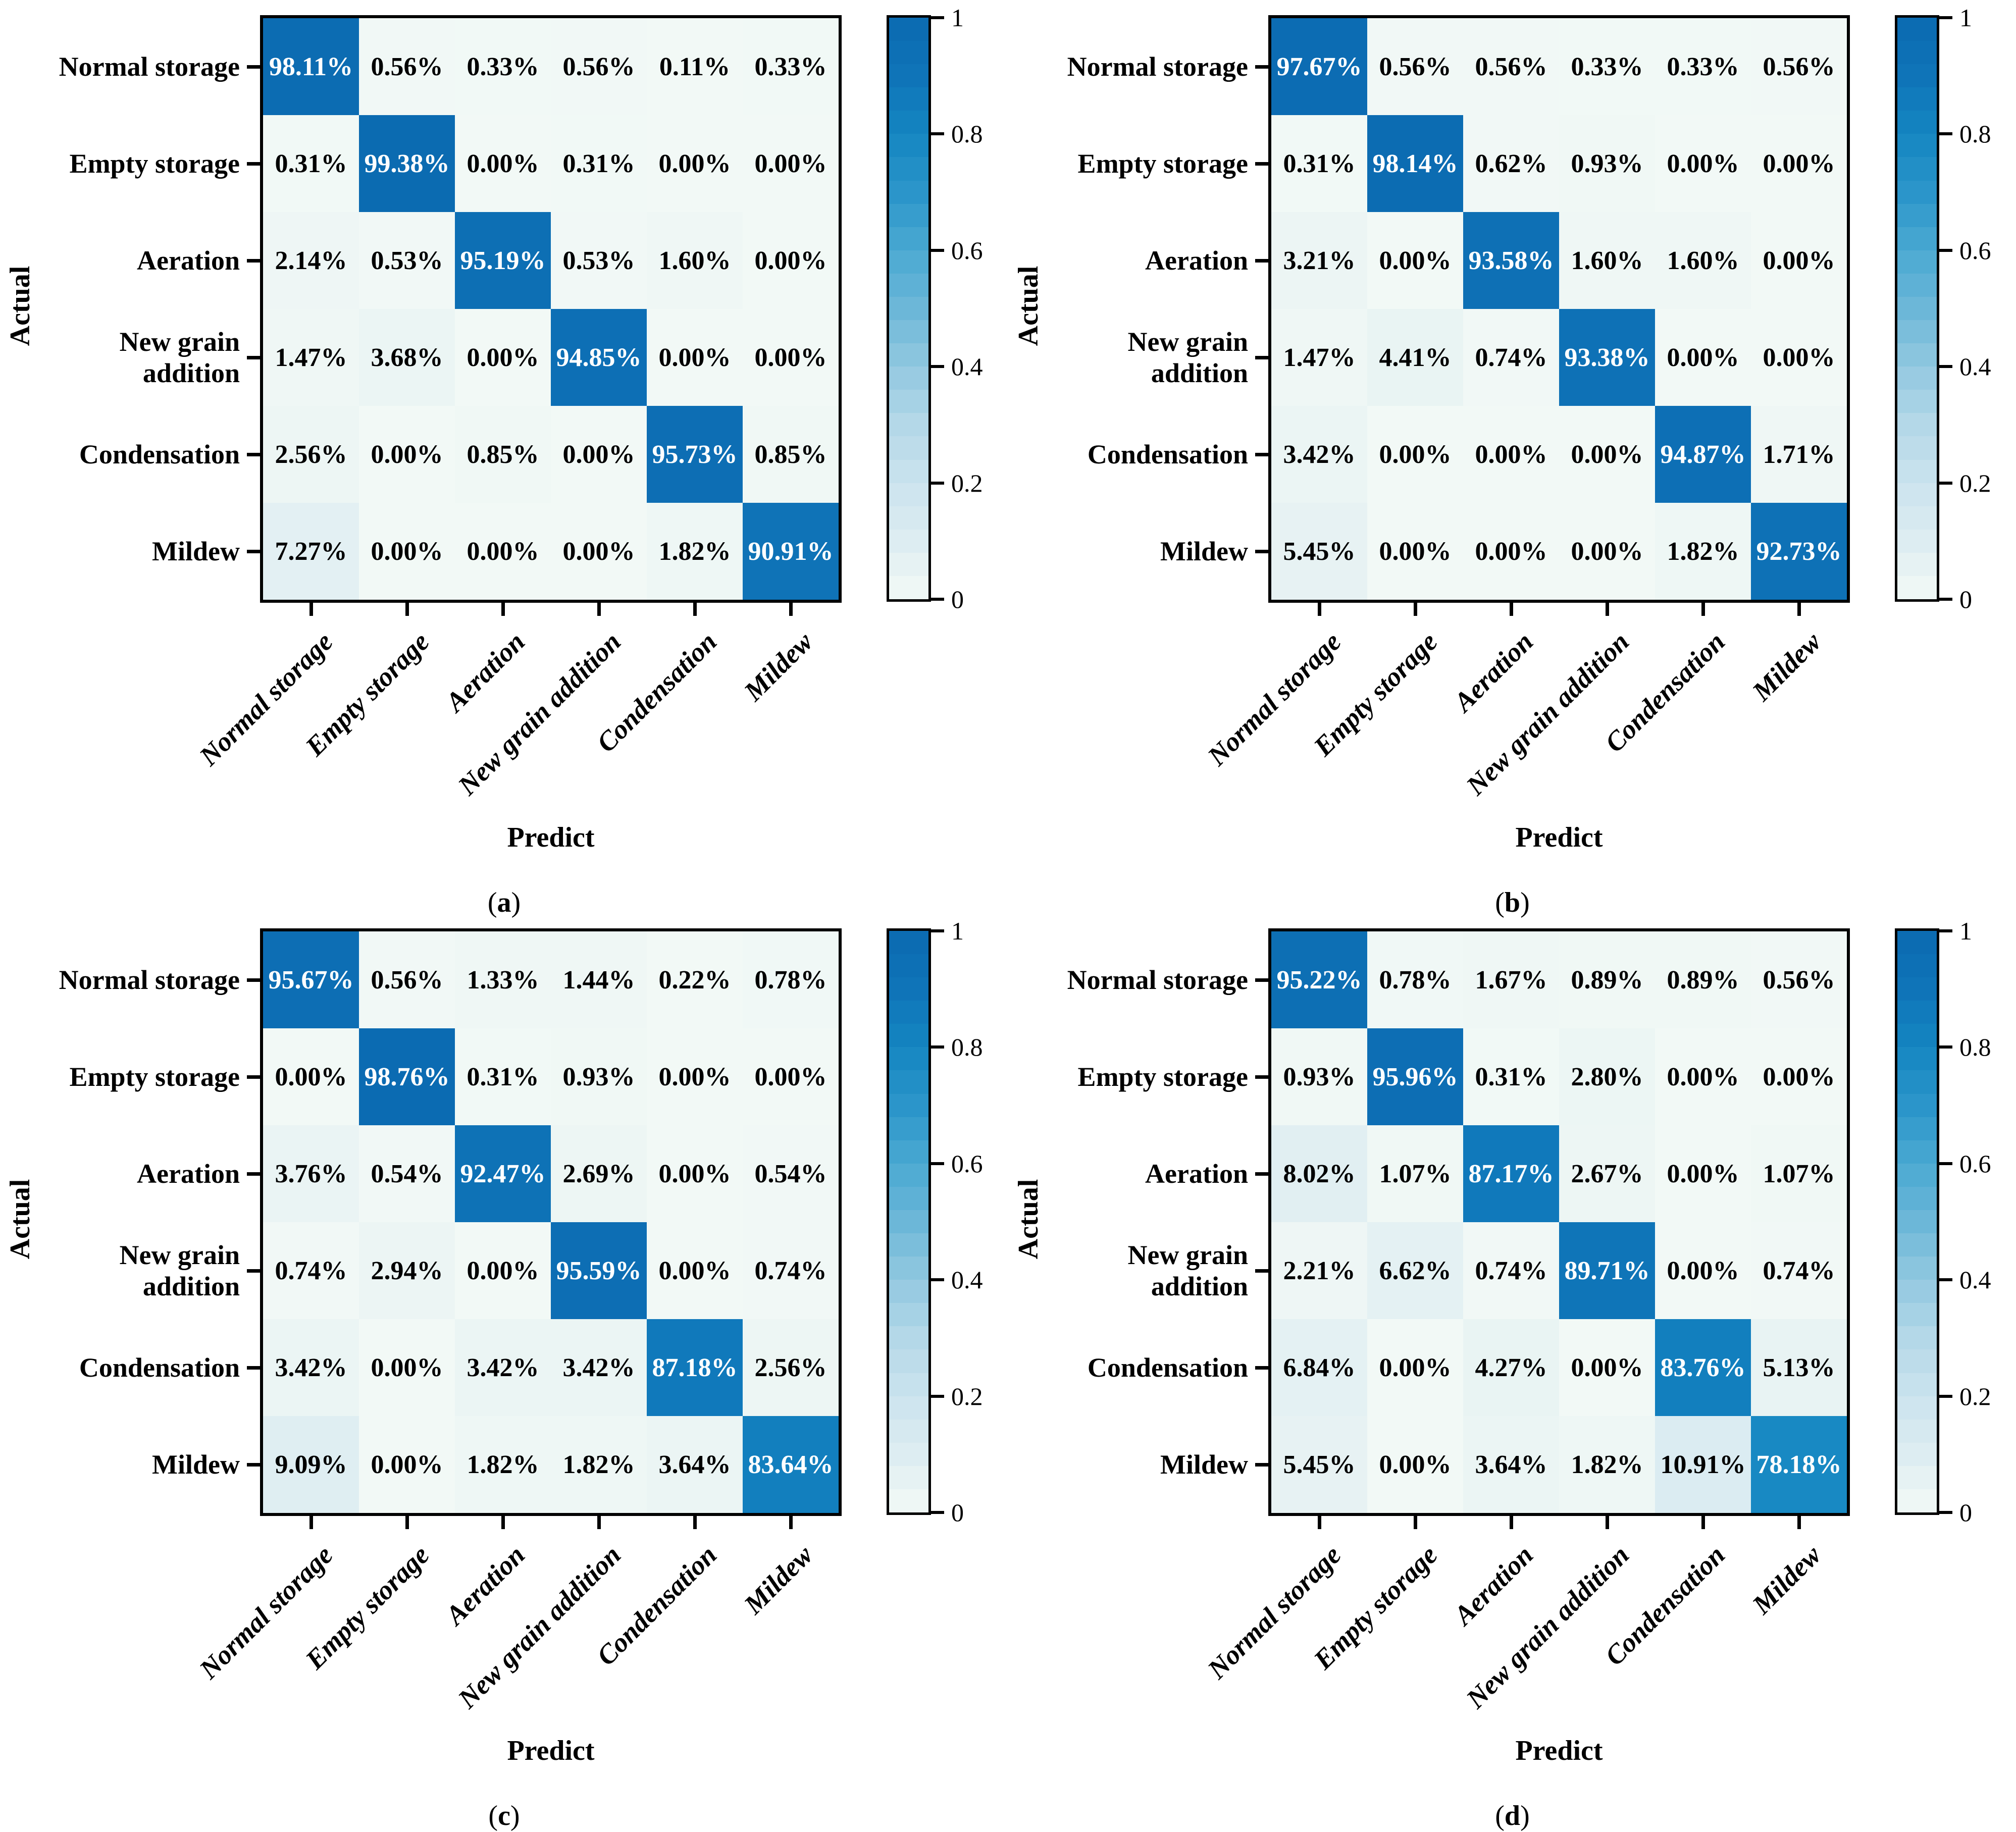 The image size is (2016, 1832). What do you see at coordinates (695, 454) in the screenshot?
I see `matrix-cell-r4c4: 95.73%` at bounding box center [695, 454].